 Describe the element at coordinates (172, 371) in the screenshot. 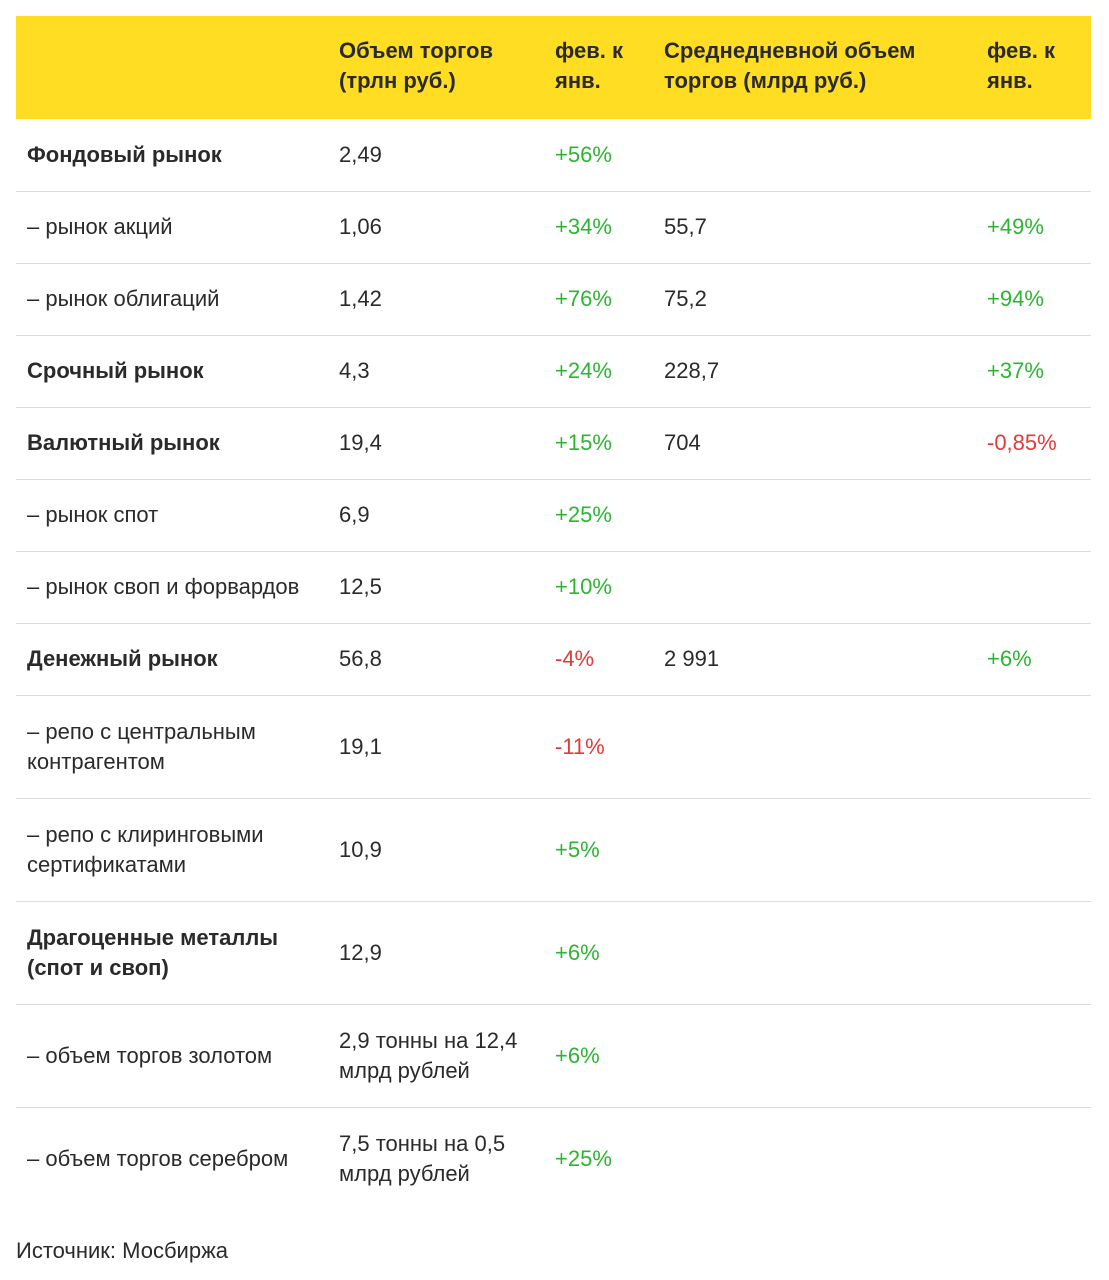

I see `row-label: Срочный рынок` at that location.